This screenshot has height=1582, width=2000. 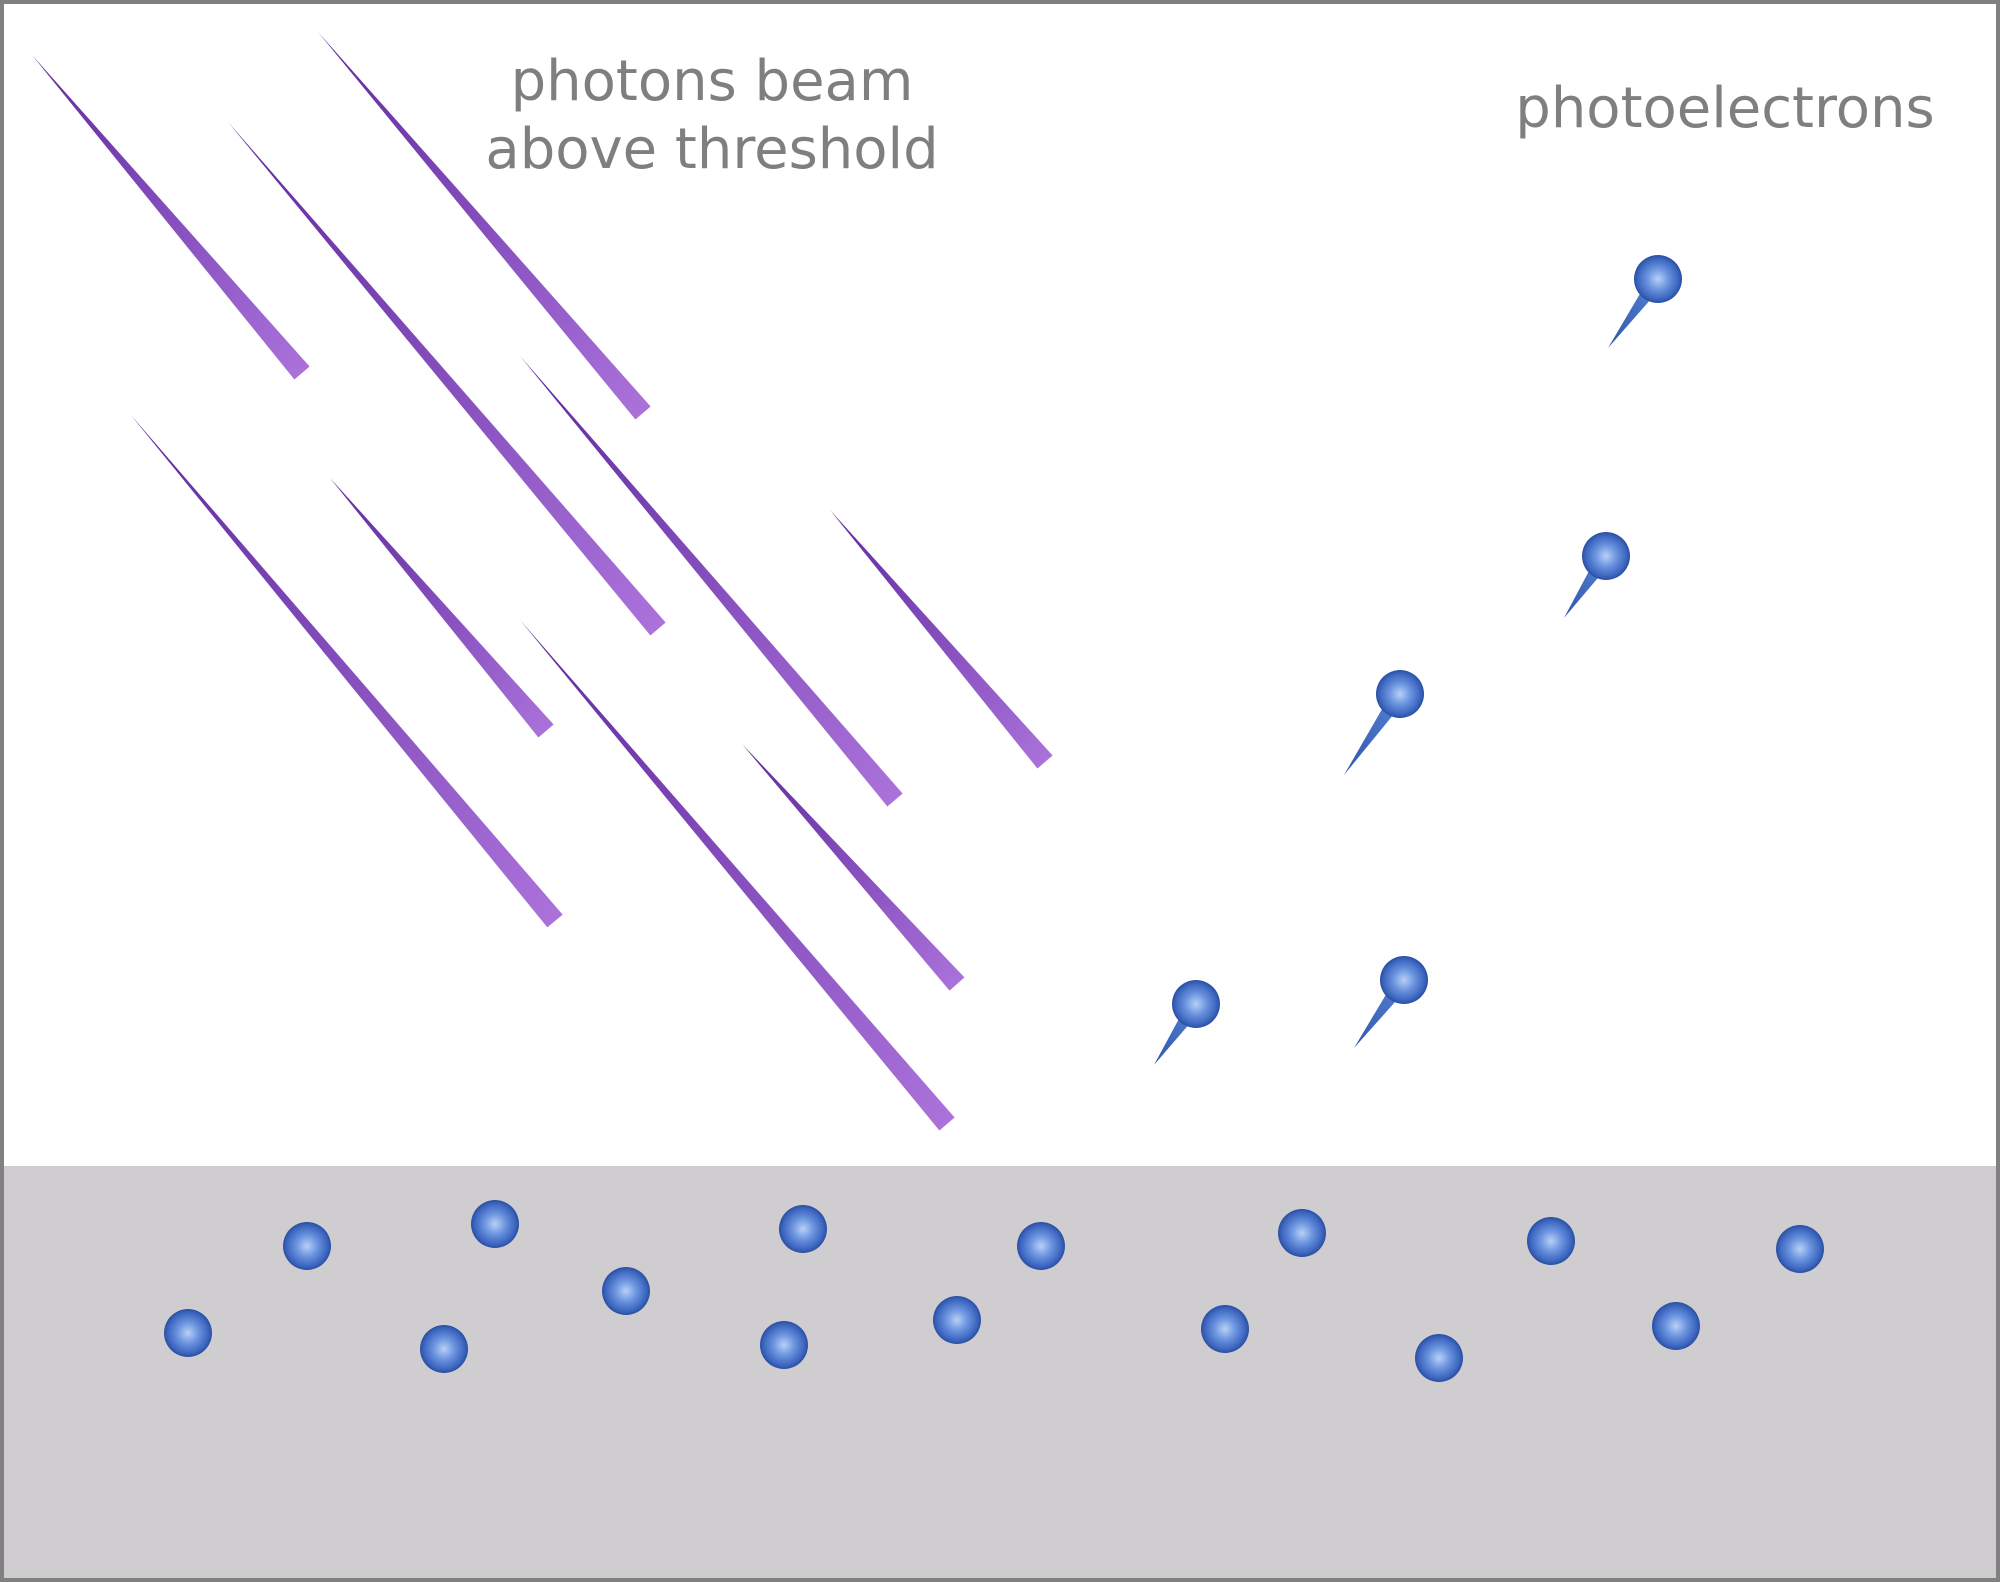 What do you see at coordinates (994, 1291) in the screenshot?
I see `bound-electrons` at bounding box center [994, 1291].